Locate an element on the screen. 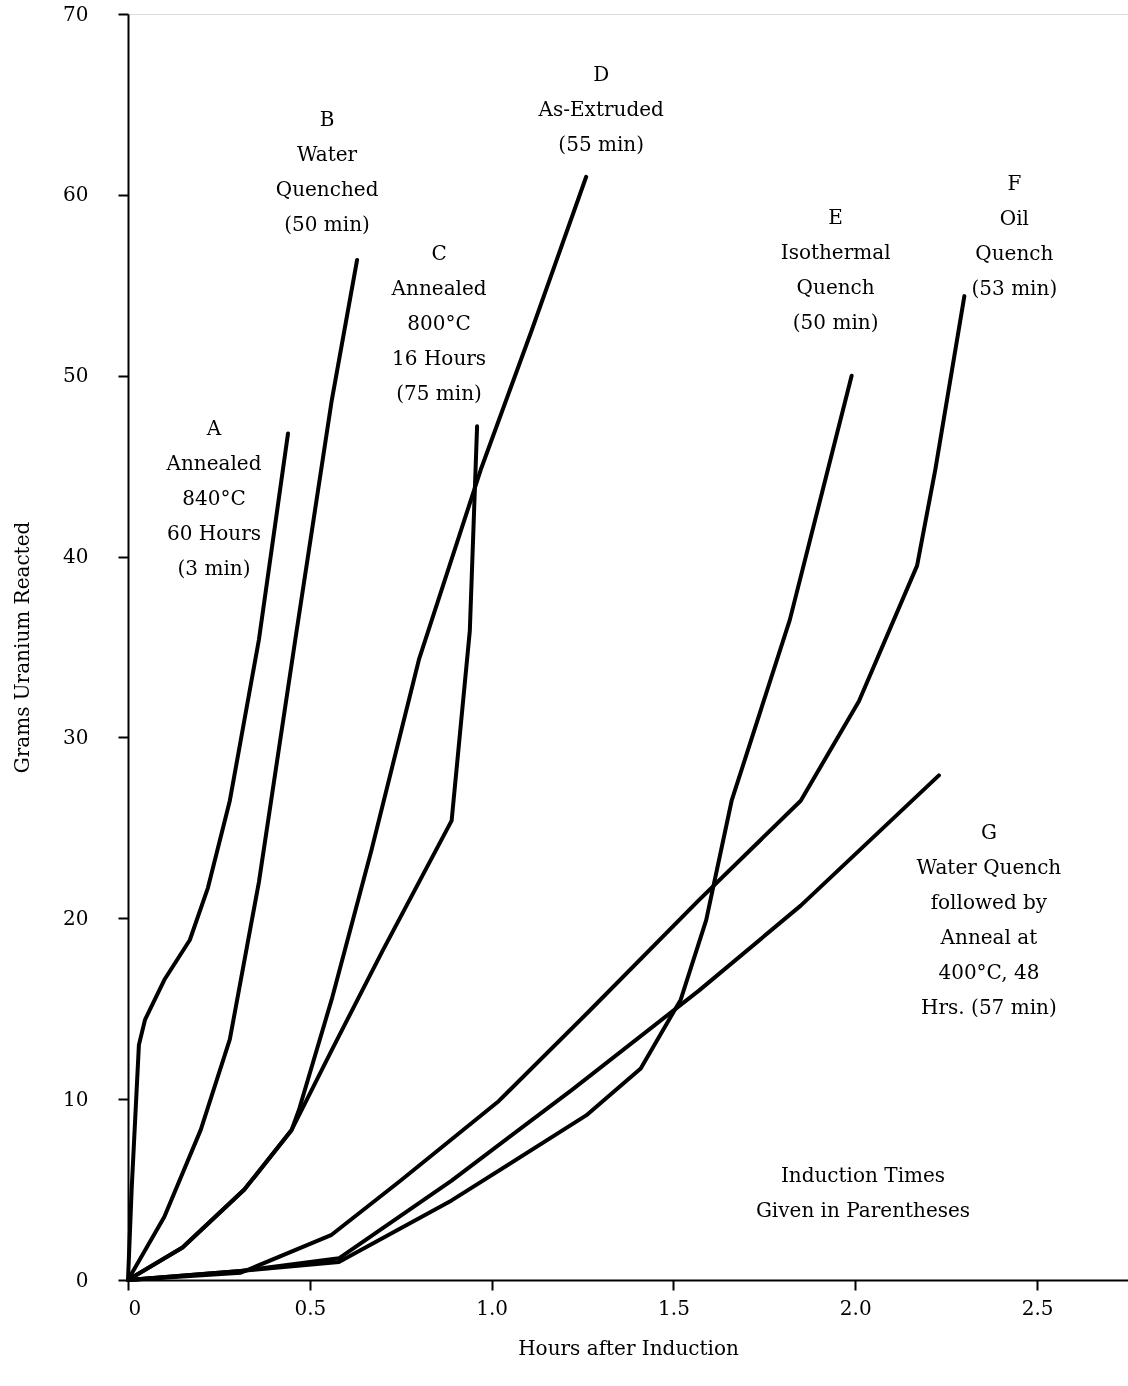 This screenshot has height=1386, width=1128. series-label: G Water Quench followed by Anneal at 400°C, 48 Hrs. (57 min) is located at coordinates (989, 920).